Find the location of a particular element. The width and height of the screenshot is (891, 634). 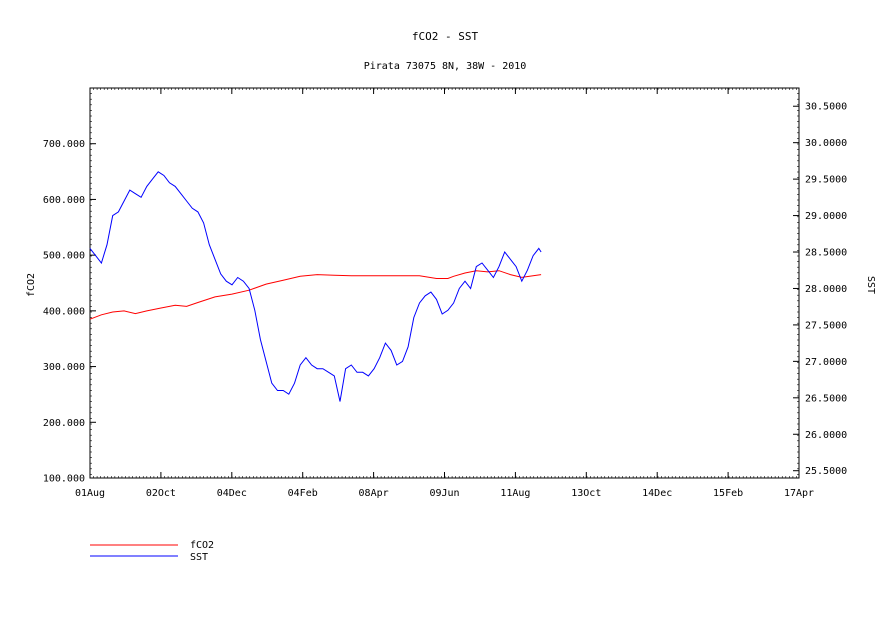

y-right-tick-label: 27.5000 is located at coordinates (826, 325).